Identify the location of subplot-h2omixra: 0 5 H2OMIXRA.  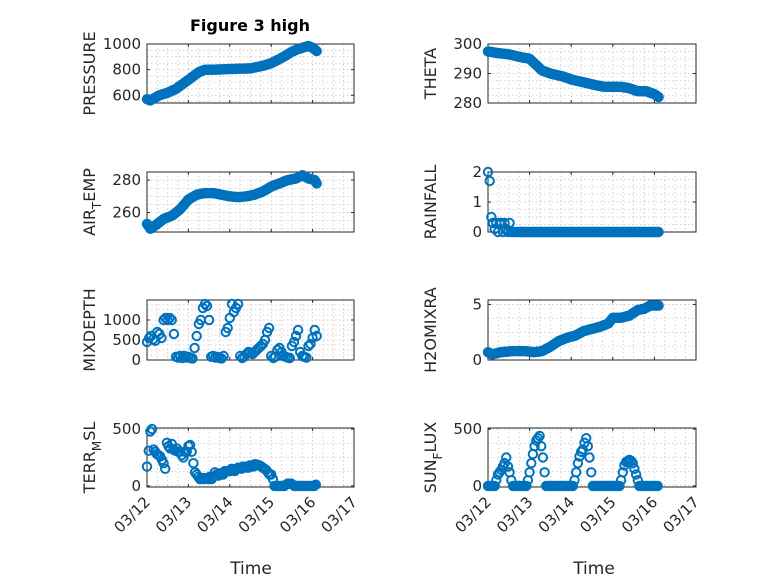
(559, 330).